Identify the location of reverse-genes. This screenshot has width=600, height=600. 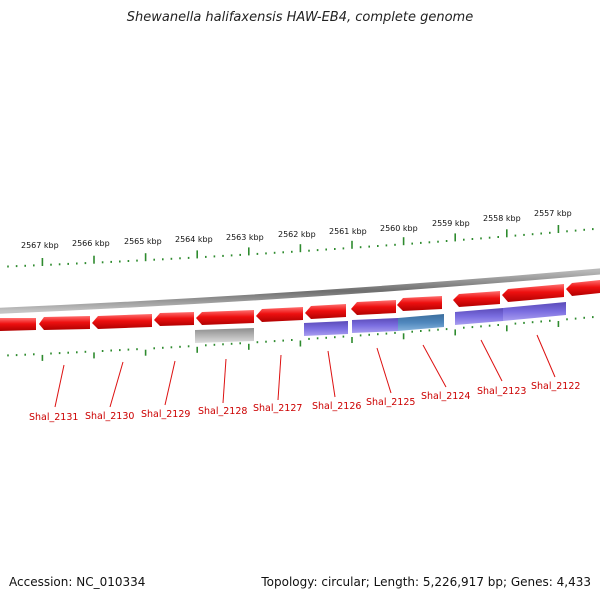
(380, 322).